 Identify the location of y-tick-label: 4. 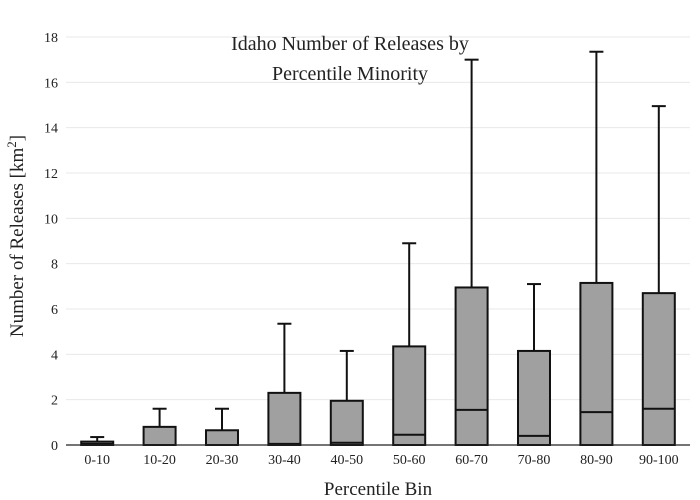
(54, 355).